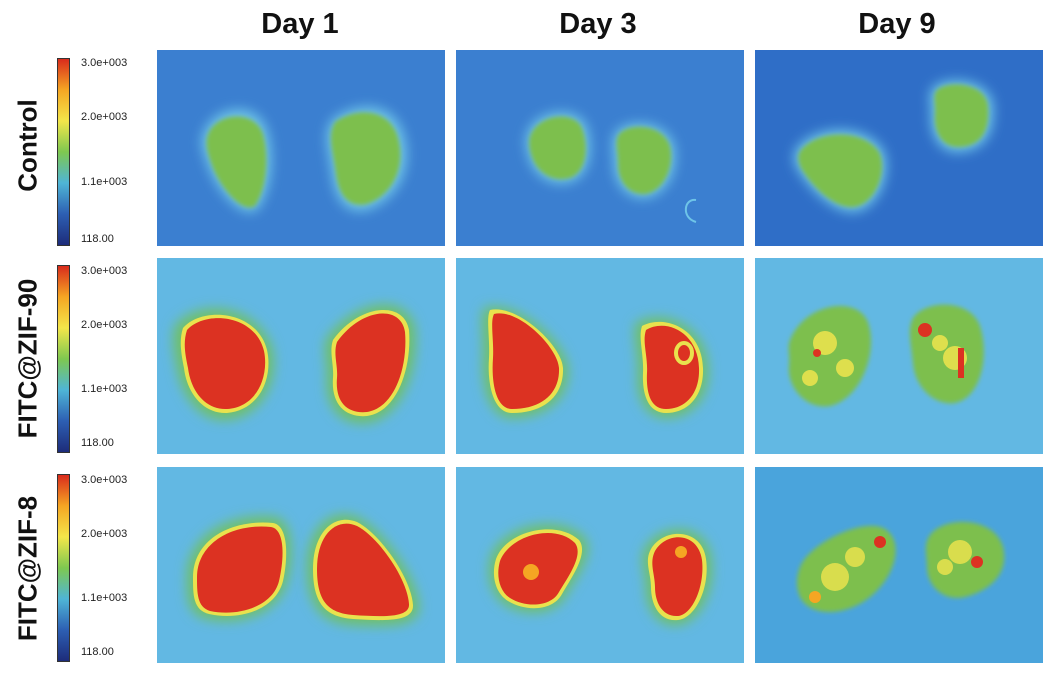 The image size is (1064, 694). Describe the element at coordinates (301, 148) in the screenshot. I see `image-control-day1` at that location.